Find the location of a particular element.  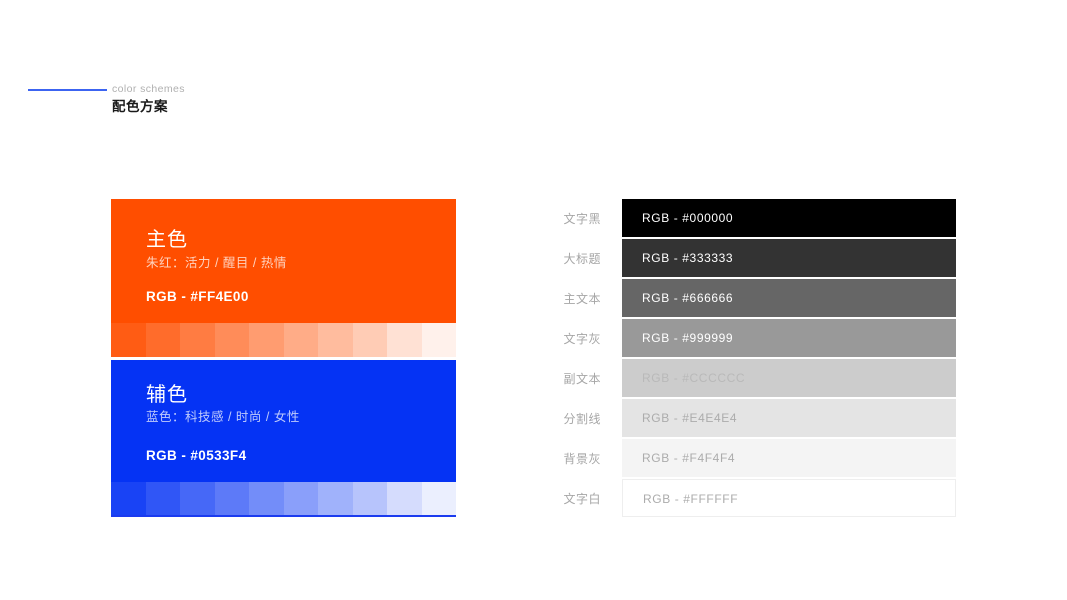

secondary-card-rgb-value: RGB - #0533F4 is located at coordinates (196, 455).